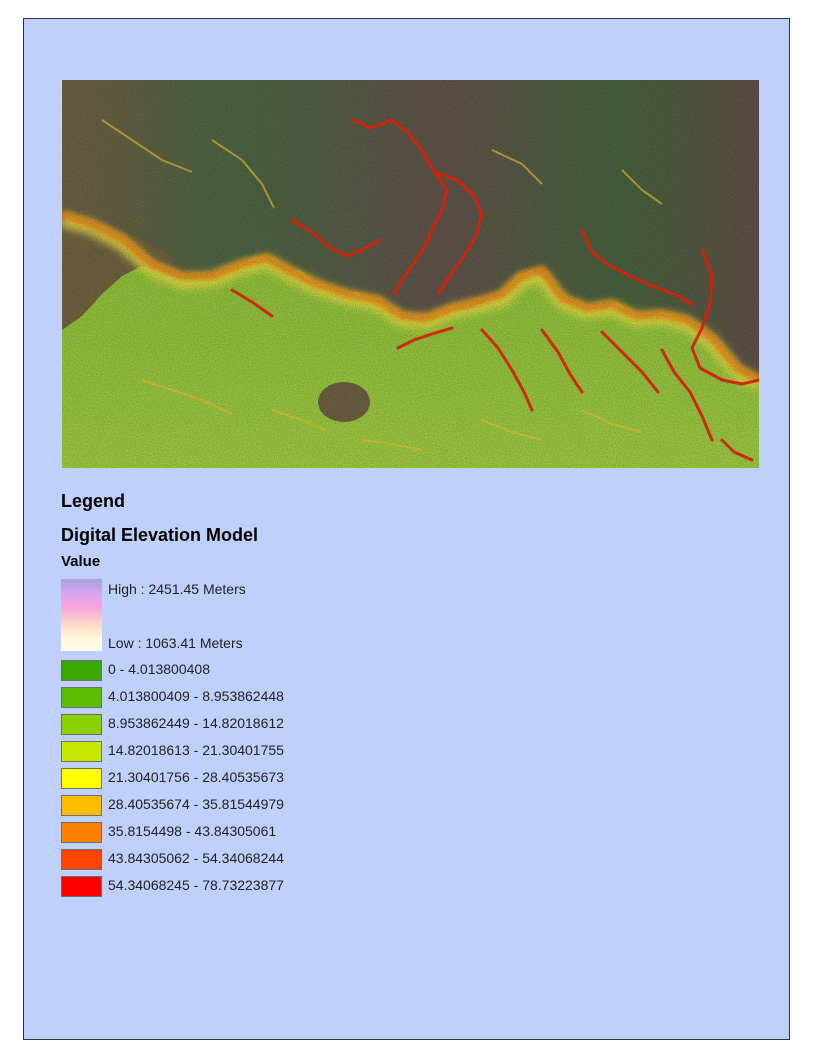 This screenshot has height=1056, width=816. I want to click on legend-field-name: Value, so click(81, 561).